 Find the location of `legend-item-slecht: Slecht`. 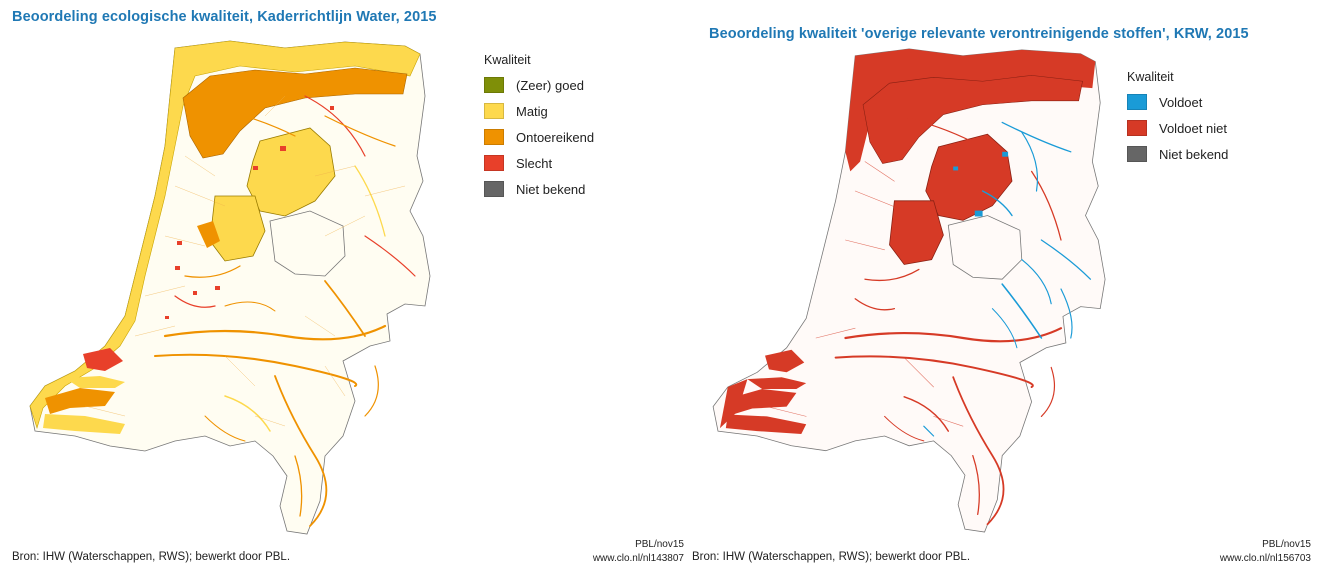

legend-item-slecht: Slecht is located at coordinates (539, 163).